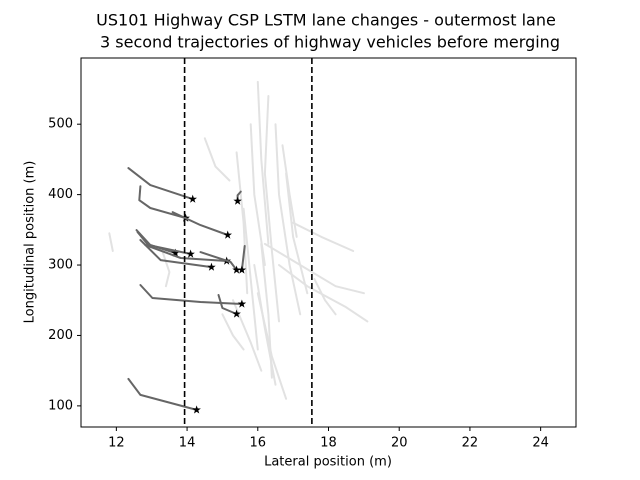  What do you see at coordinates (60, 265) in the screenshot?
I see `y-tick-label: 300` at bounding box center [60, 265].